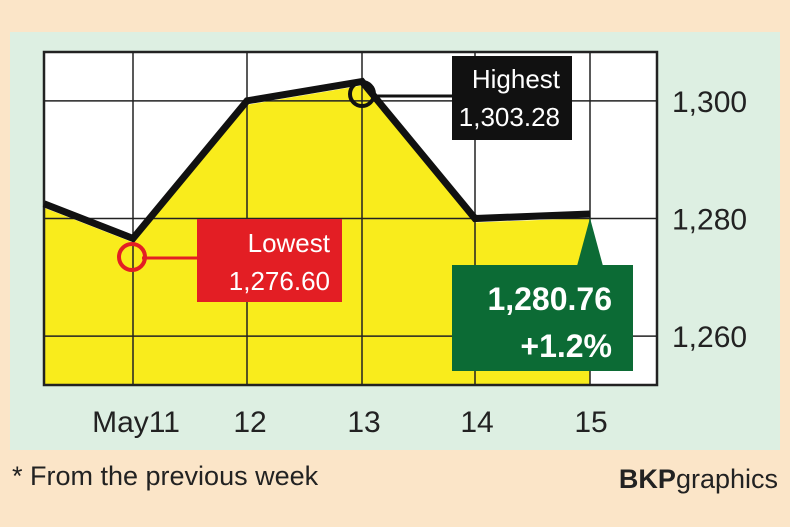 The image size is (790, 527). What do you see at coordinates (709, 102) in the screenshot?
I see `y-tick-label: 1,300` at bounding box center [709, 102].